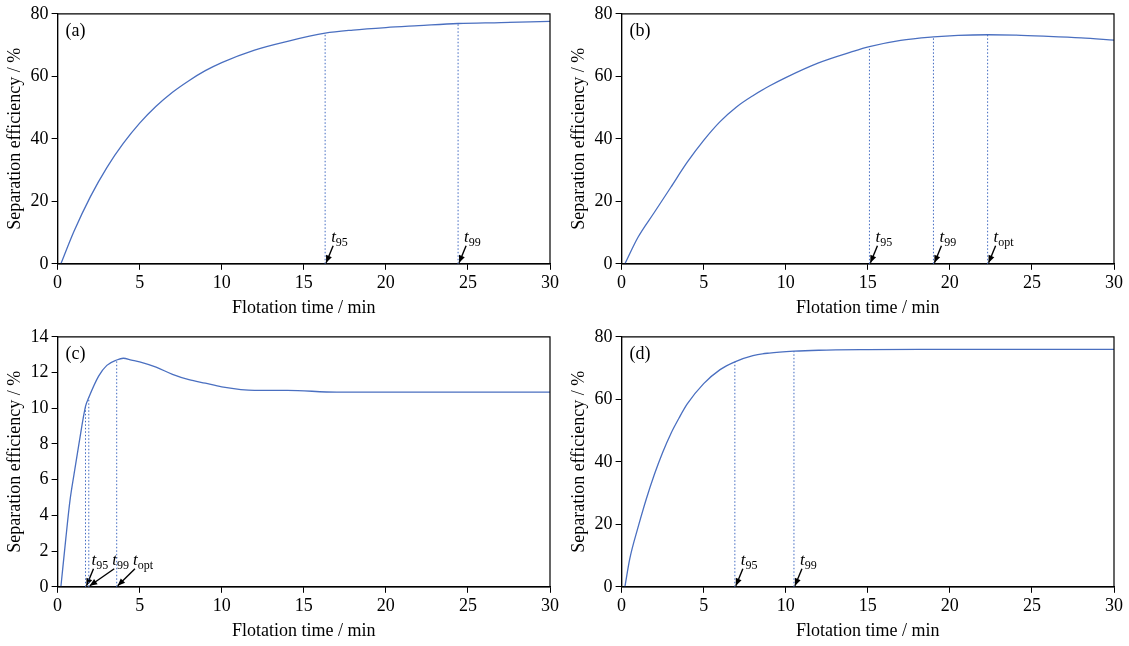 Image resolution: width=1129 pixels, height=646 pixels. Describe the element at coordinates (44, 478) in the screenshot. I see `y-tick-label: 6` at that location.